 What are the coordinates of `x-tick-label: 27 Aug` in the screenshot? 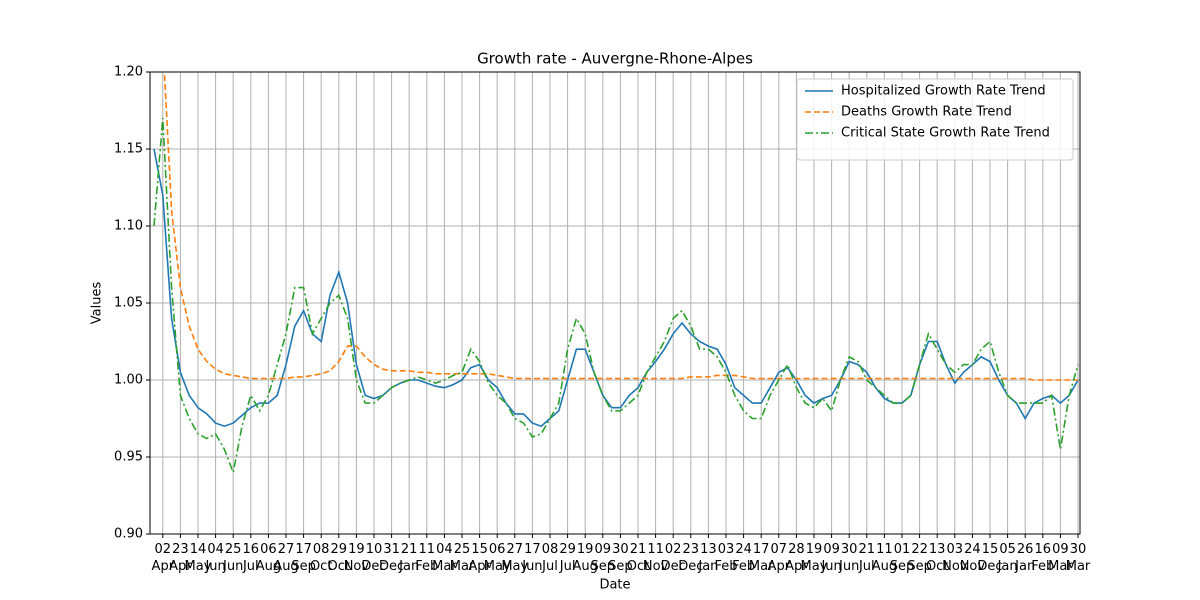 It's located at (286, 558).